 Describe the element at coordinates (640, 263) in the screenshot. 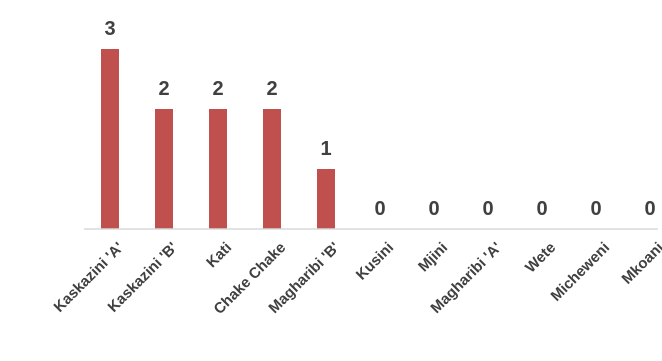

I see `category-label: Mkoani` at that location.